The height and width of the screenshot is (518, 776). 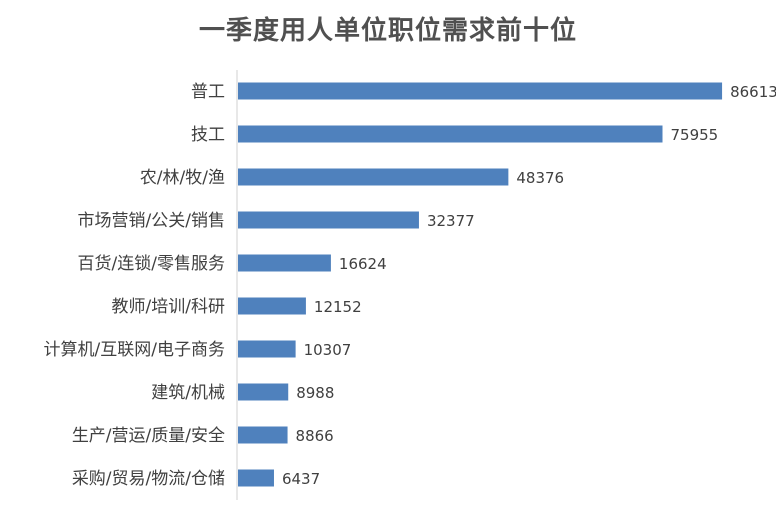 I want to click on category-label: 市场营销/公关/销售, so click(x=151, y=221).